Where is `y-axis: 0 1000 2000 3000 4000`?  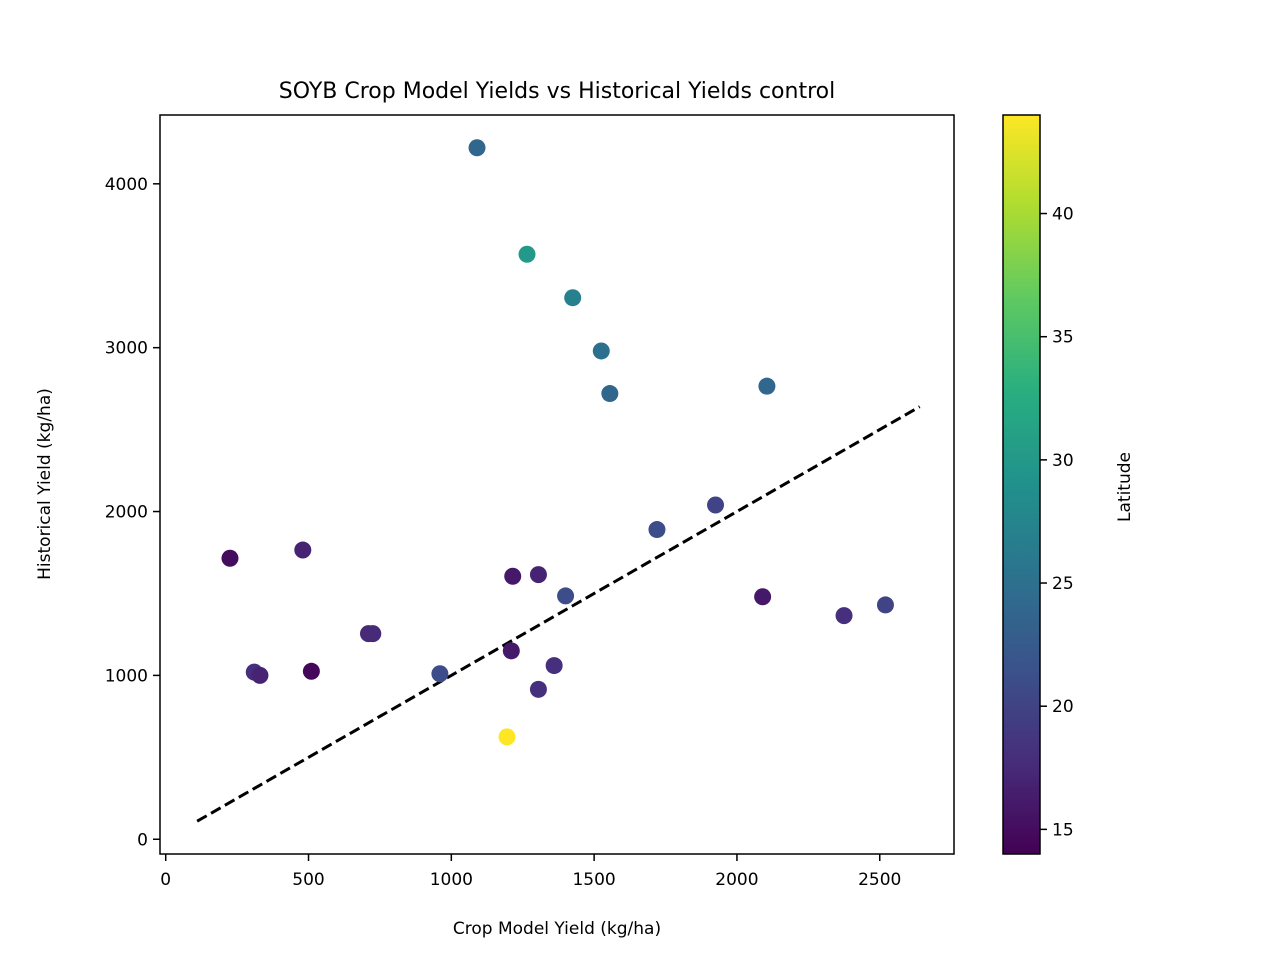
y-axis: 0 1000 2000 3000 4000 is located at coordinates (132, 512).